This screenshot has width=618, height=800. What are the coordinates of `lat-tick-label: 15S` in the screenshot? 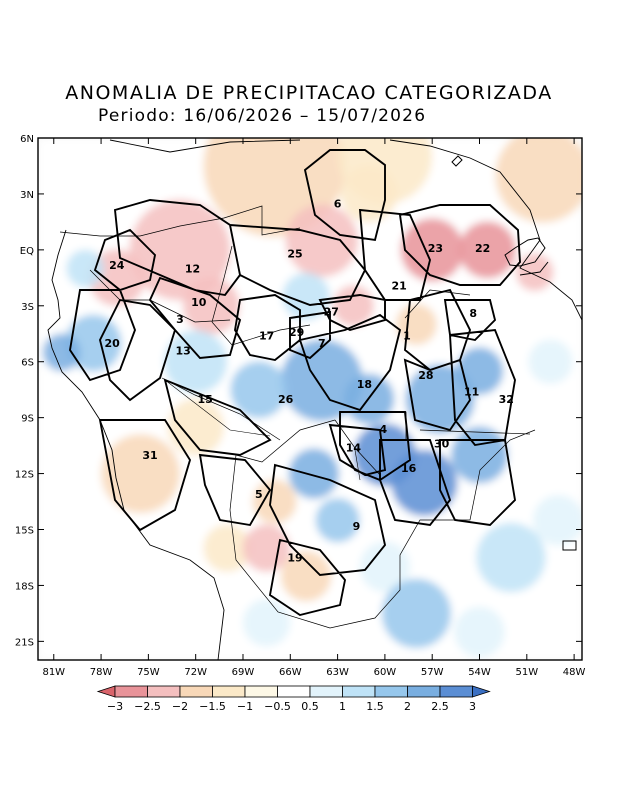 It's located at (24, 531).